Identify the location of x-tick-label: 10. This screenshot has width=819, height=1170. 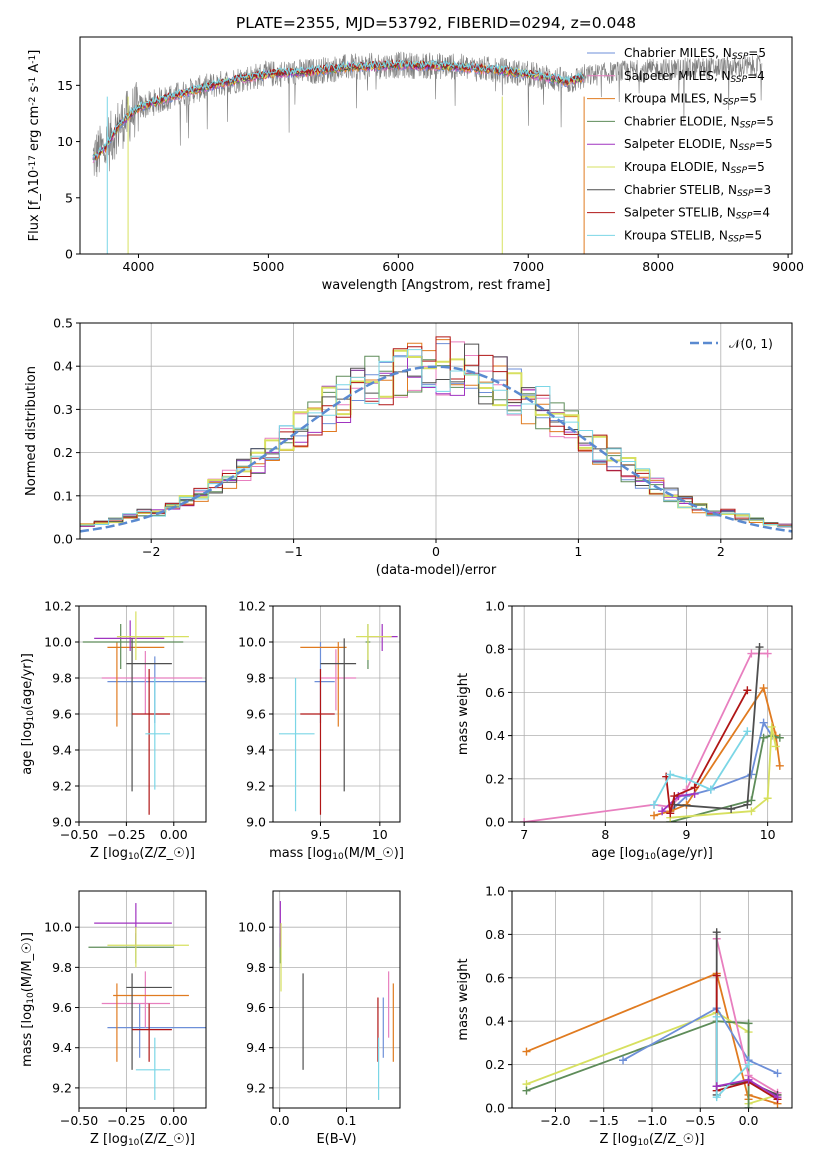
(380, 834).